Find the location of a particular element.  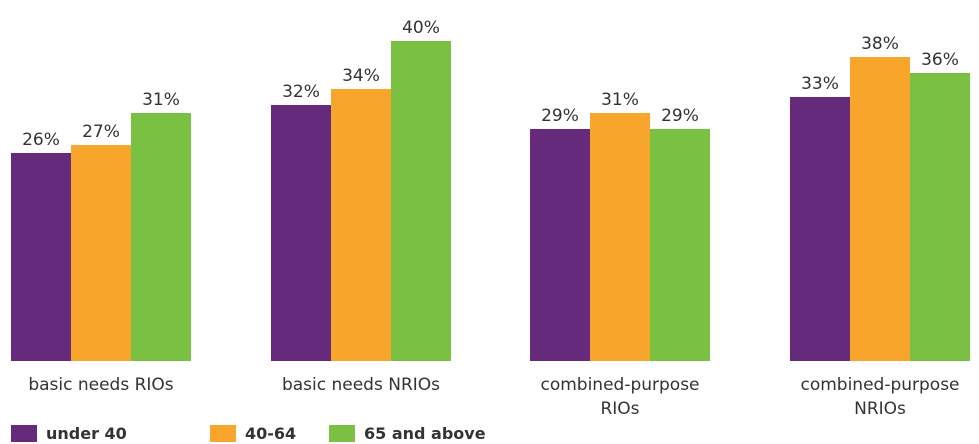

bar-group-basic-needs-nrios: 32% 34% 40% is located at coordinates (361, 189).